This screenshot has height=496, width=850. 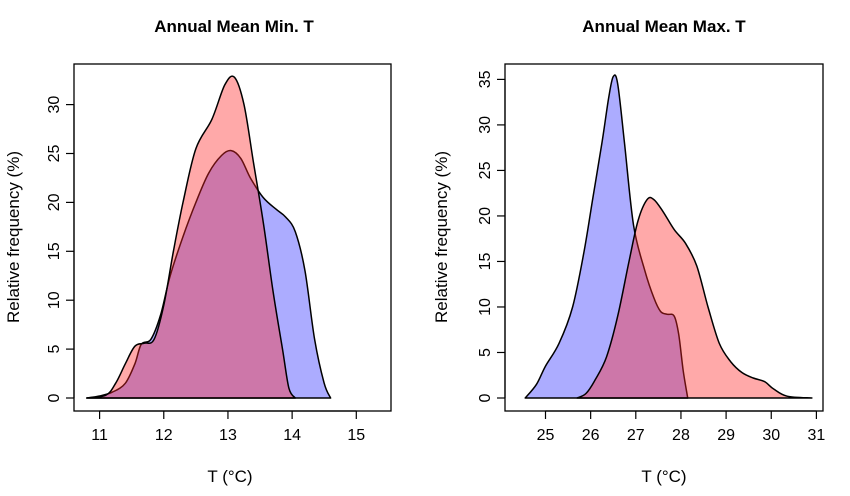 What do you see at coordinates (636, 435) in the screenshot?
I see `x-tick-label: 27` at bounding box center [636, 435].